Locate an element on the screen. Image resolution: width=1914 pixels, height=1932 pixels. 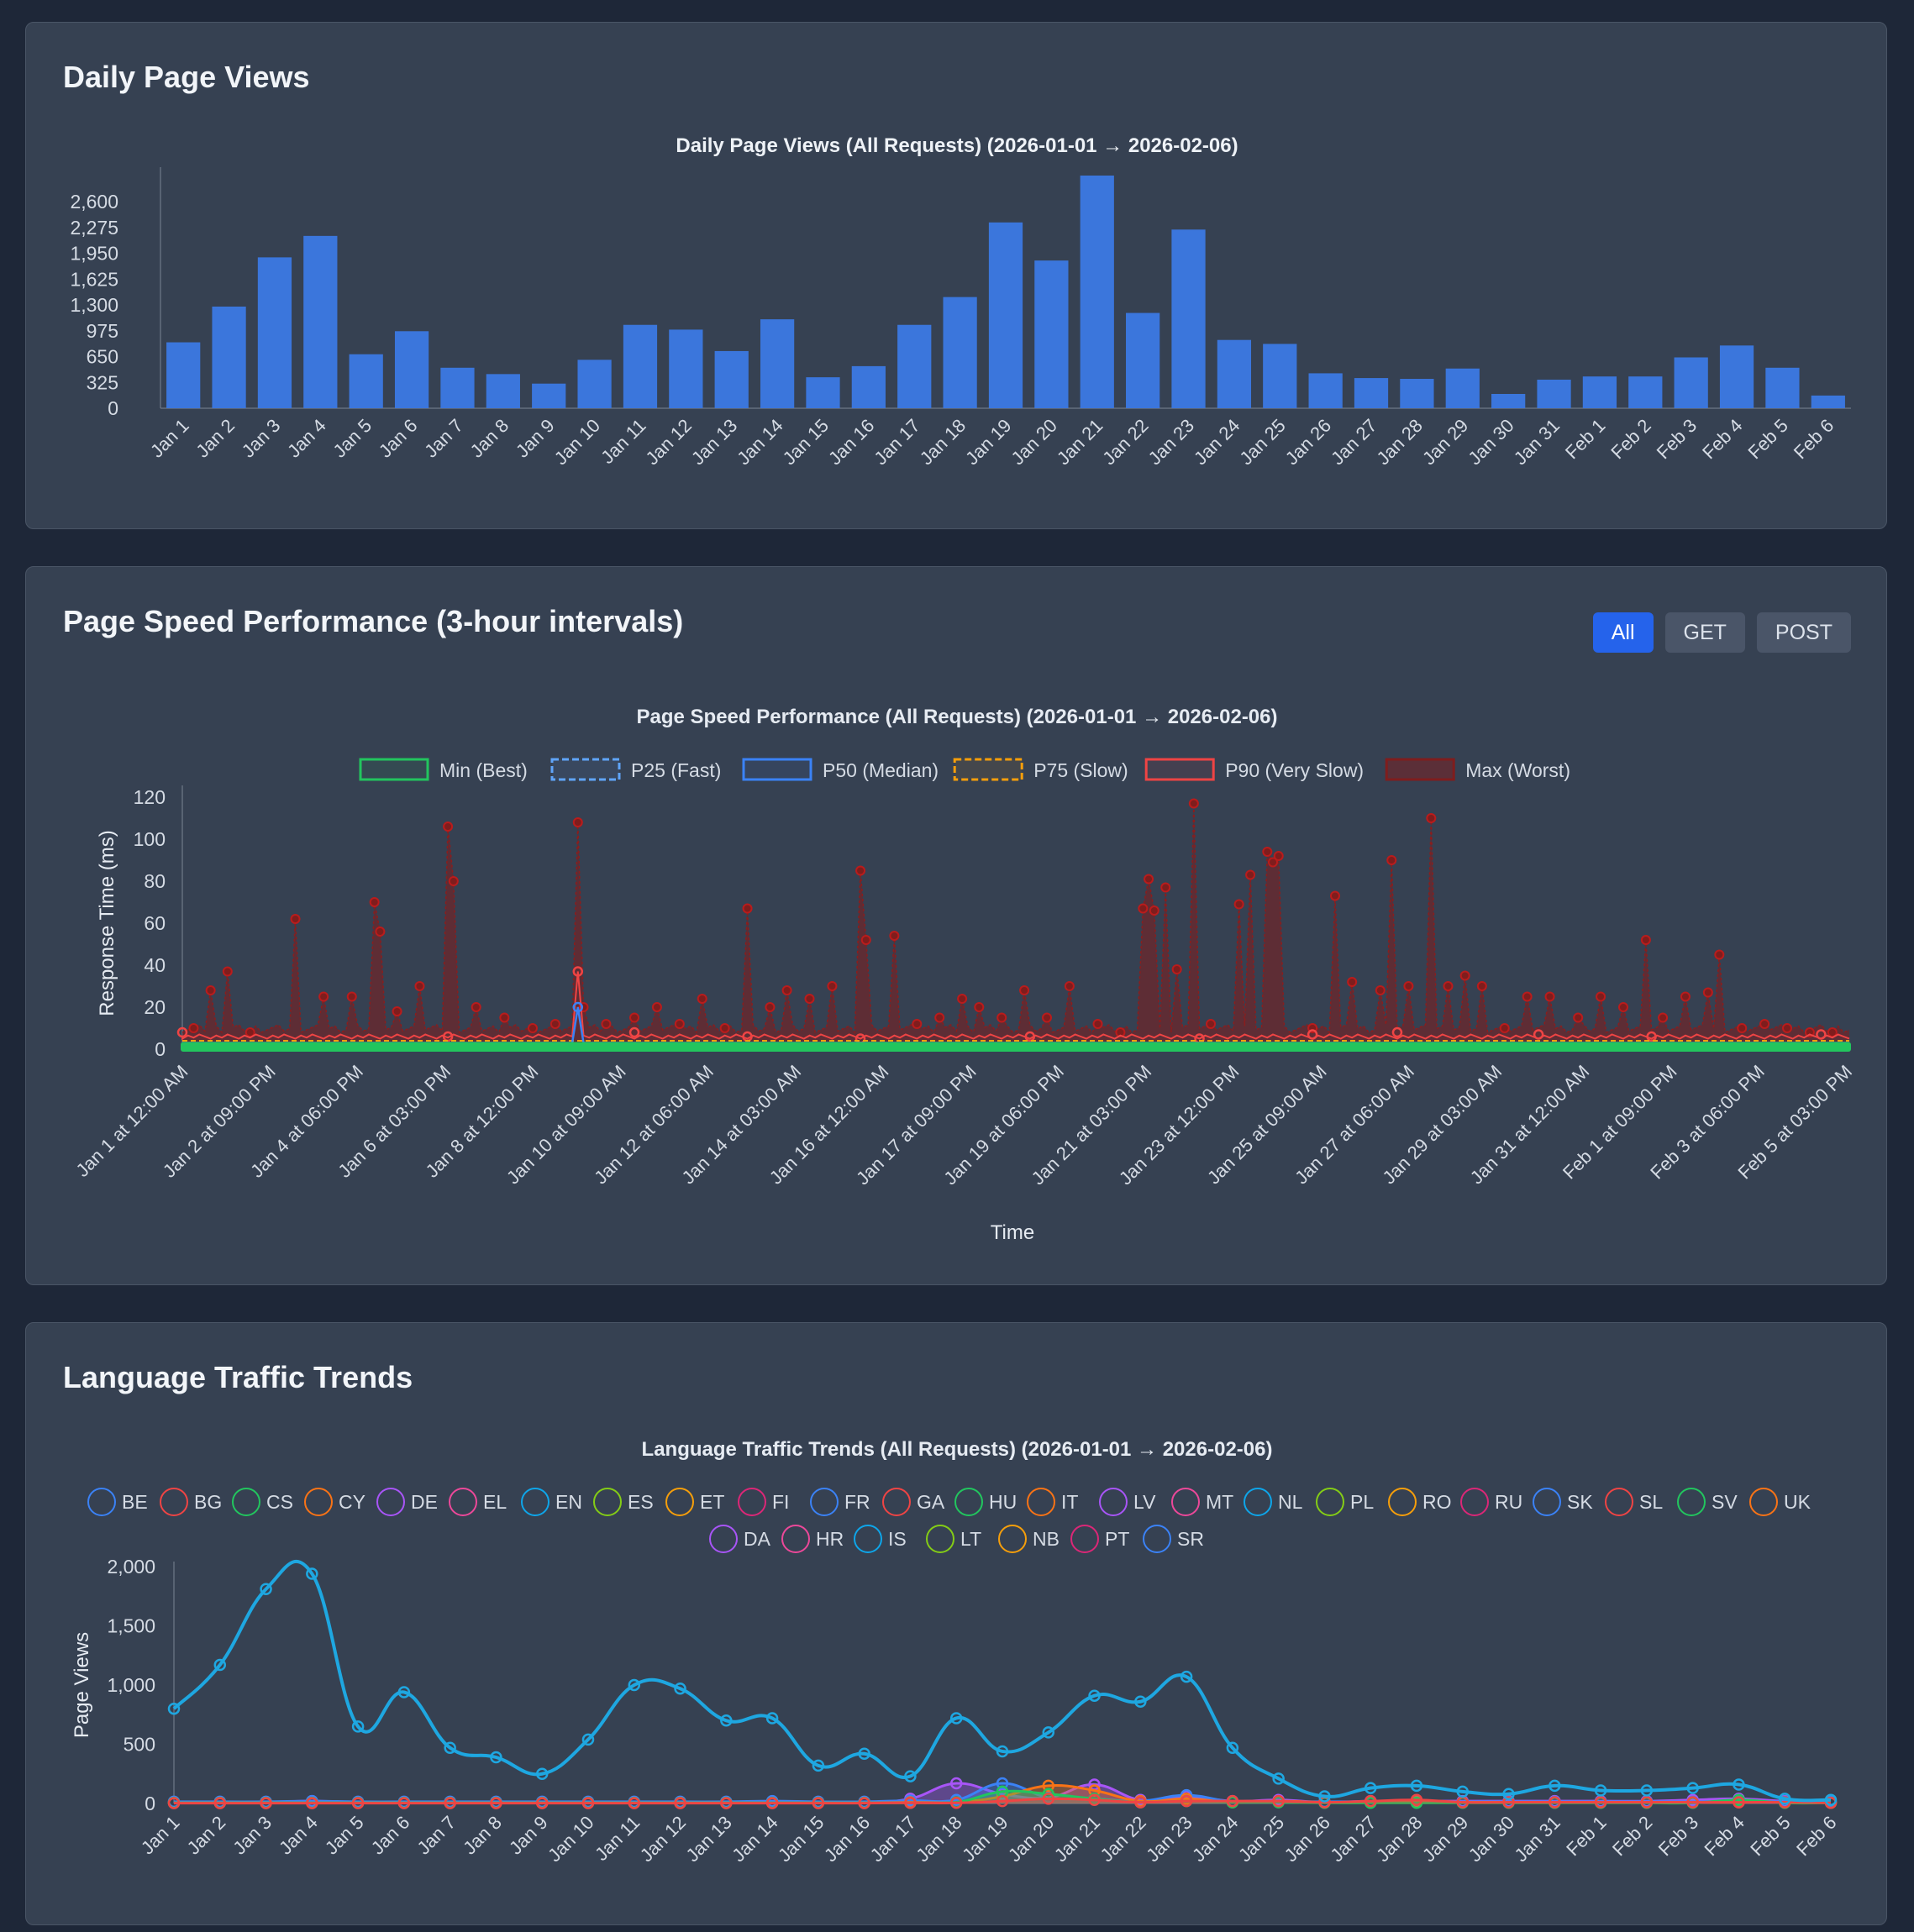
legend-item-lt: LT is located at coordinates (954, 1539).